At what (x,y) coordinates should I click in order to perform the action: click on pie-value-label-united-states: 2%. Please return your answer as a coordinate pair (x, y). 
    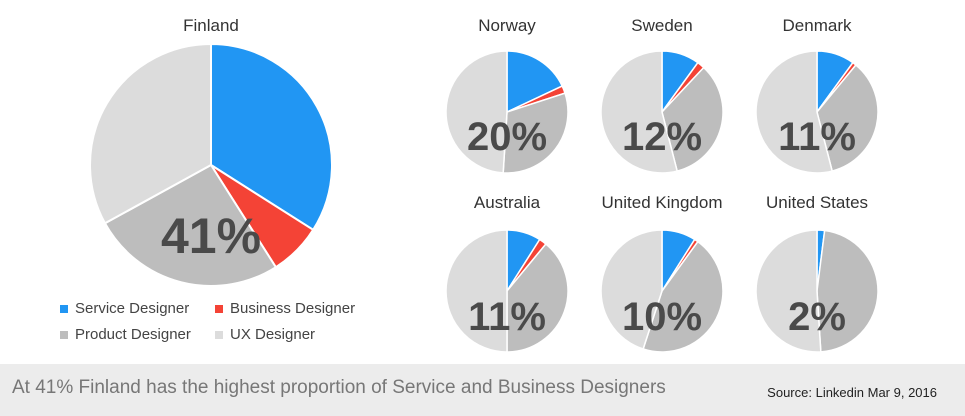
    Looking at the image, I should click on (817, 317).